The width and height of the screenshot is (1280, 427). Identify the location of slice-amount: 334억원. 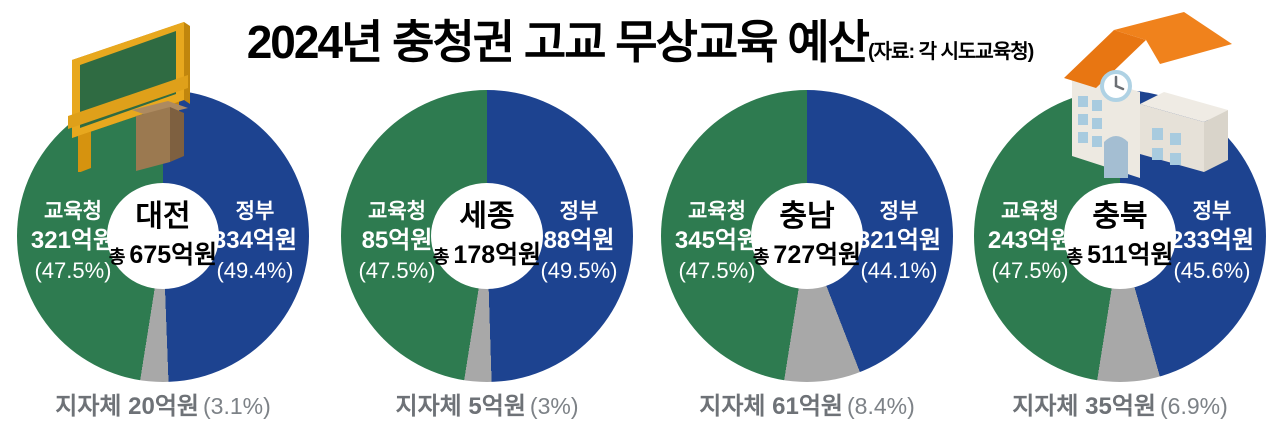
(255, 241).